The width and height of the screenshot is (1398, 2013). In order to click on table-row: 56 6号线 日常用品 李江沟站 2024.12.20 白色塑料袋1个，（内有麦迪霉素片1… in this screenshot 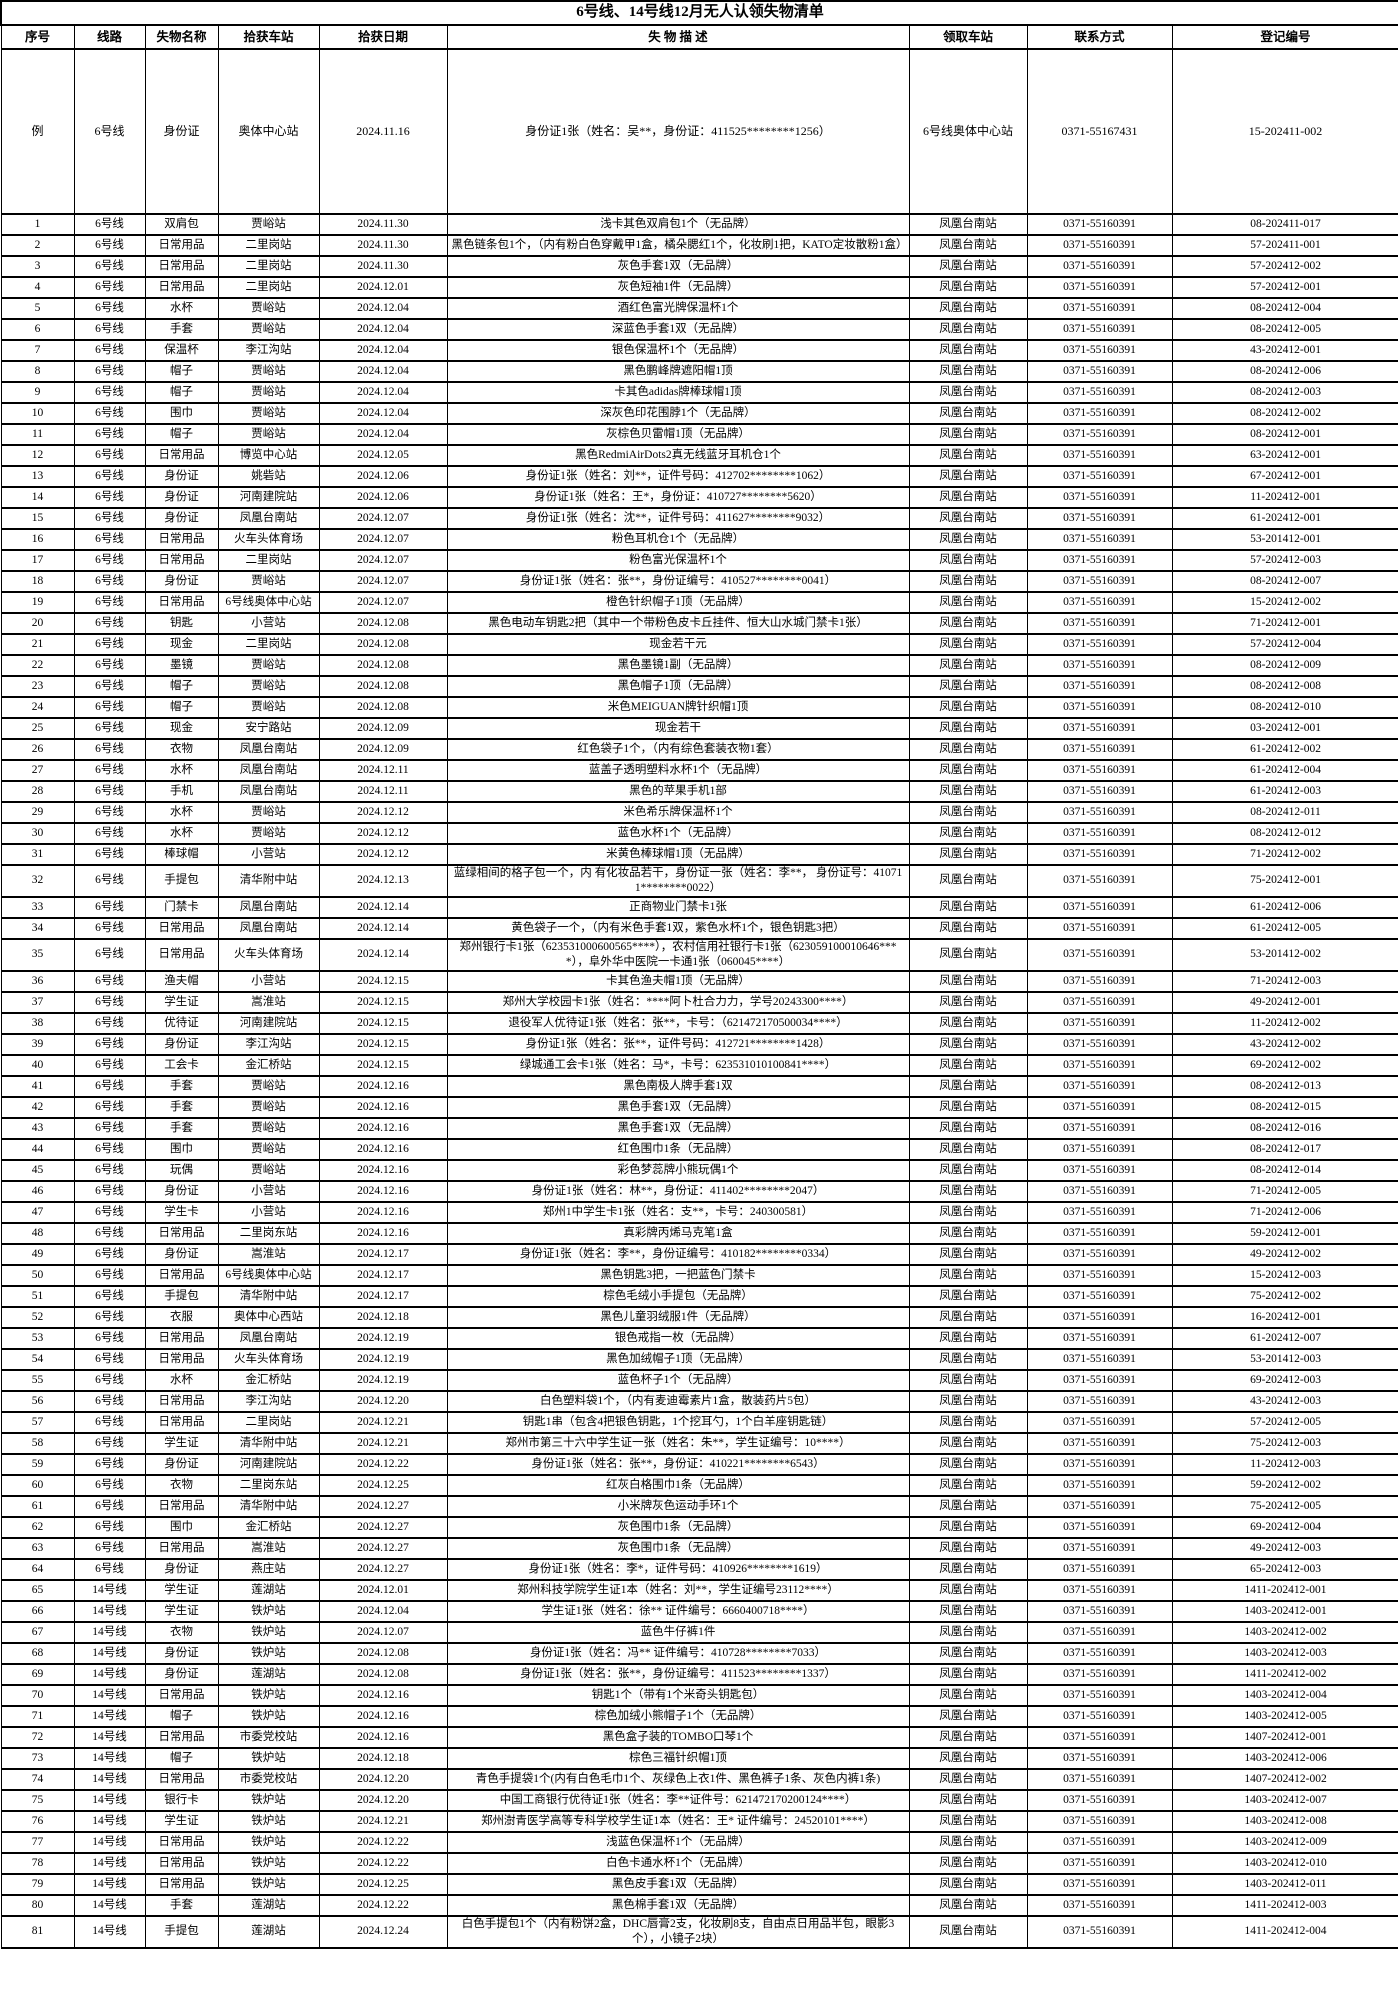, I will do `click(699, 1401)`.